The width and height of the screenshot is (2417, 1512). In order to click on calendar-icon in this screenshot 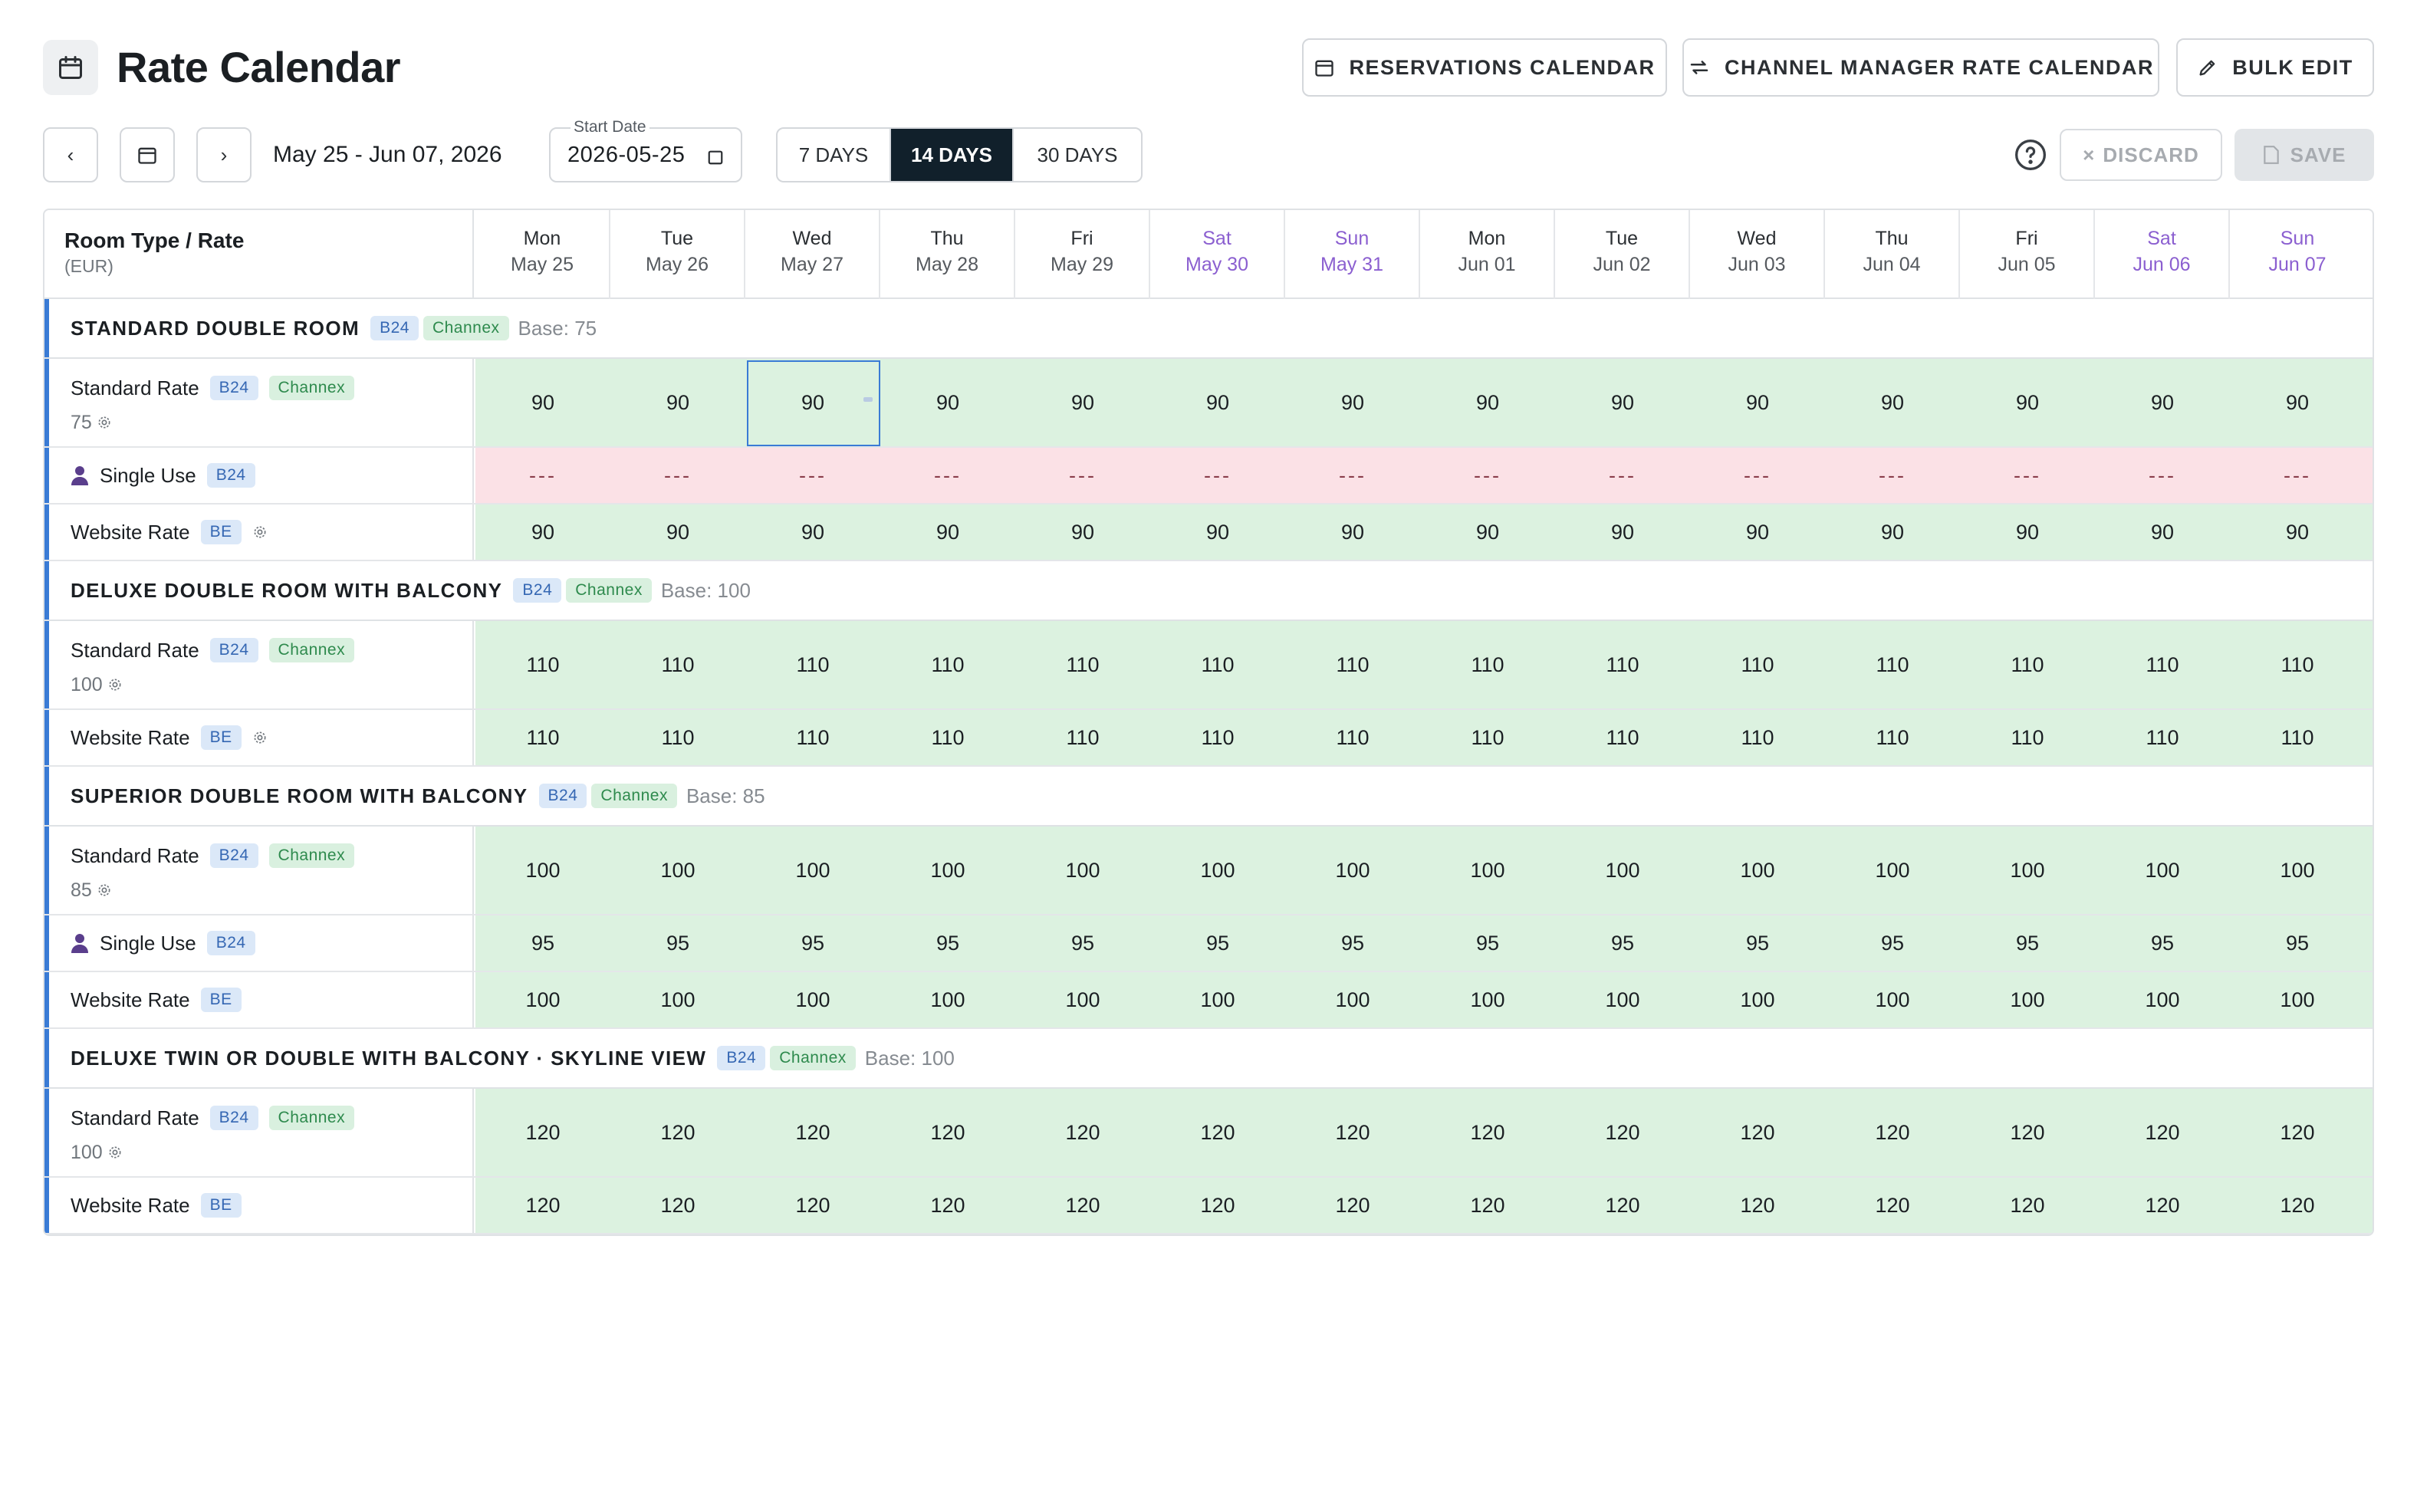, I will do `click(715, 157)`.